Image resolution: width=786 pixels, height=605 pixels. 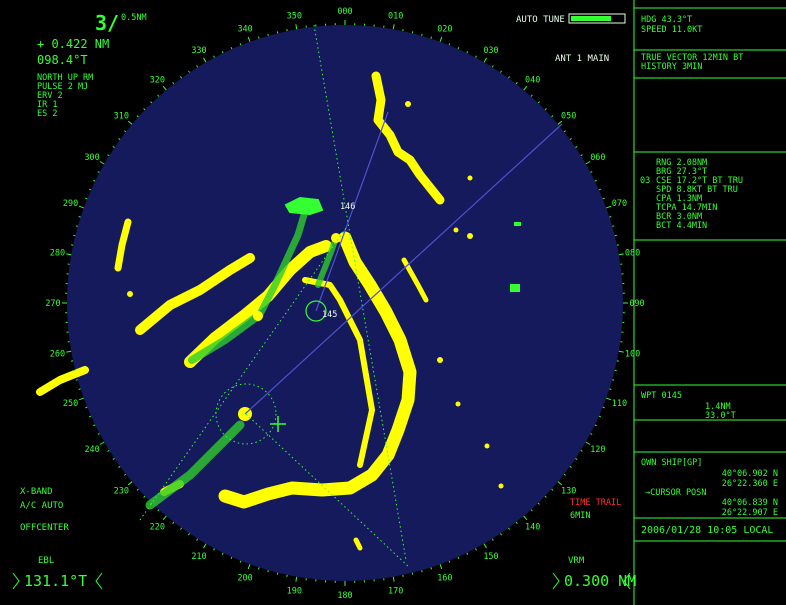 What do you see at coordinates (600, 581) in the screenshot?
I see `vrm-value: 0.300 NM` at bounding box center [600, 581].